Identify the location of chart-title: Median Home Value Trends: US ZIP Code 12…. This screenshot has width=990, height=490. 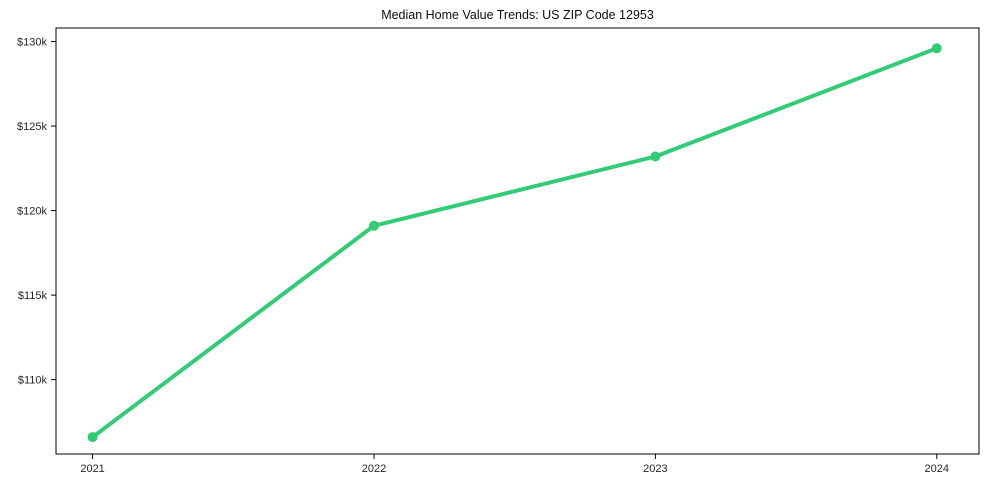
(517, 15).